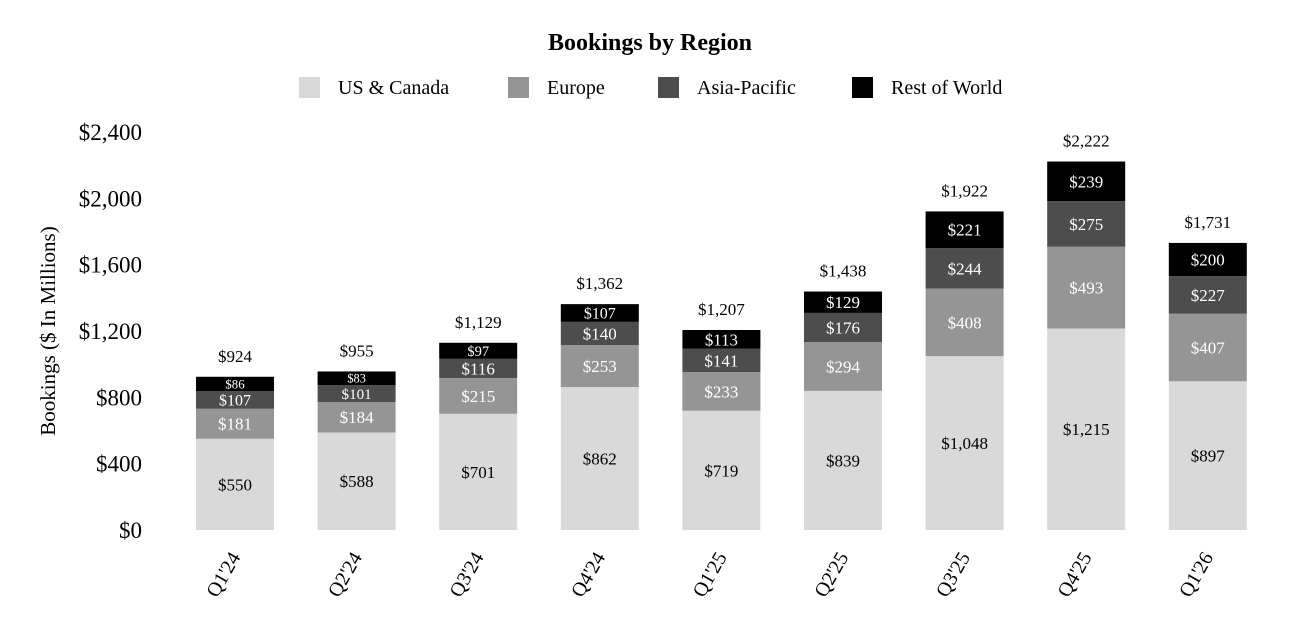  What do you see at coordinates (650, 43) in the screenshot?
I see `chart-title: Bookings by Region` at bounding box center [650, 43].